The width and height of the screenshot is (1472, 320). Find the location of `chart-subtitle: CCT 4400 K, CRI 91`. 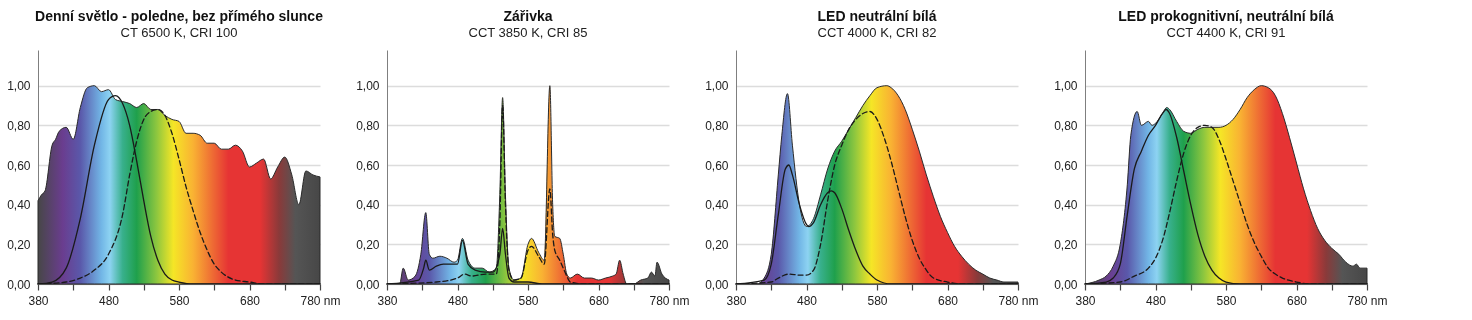

chart-subtitle: CCT 4400 K, CRI 91 is located at coordinates (1226, 32).